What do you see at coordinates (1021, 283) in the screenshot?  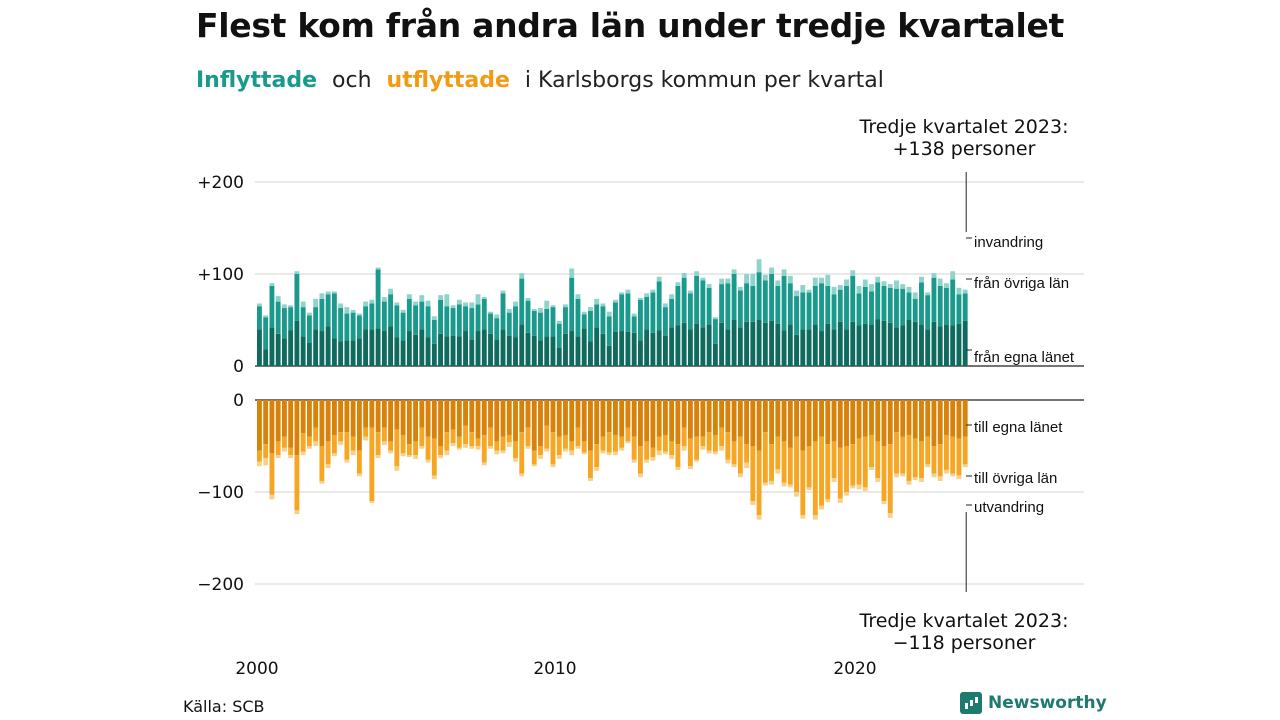 I see `category-label-inflow: från övriga län` at bounding box center [1021, 283].